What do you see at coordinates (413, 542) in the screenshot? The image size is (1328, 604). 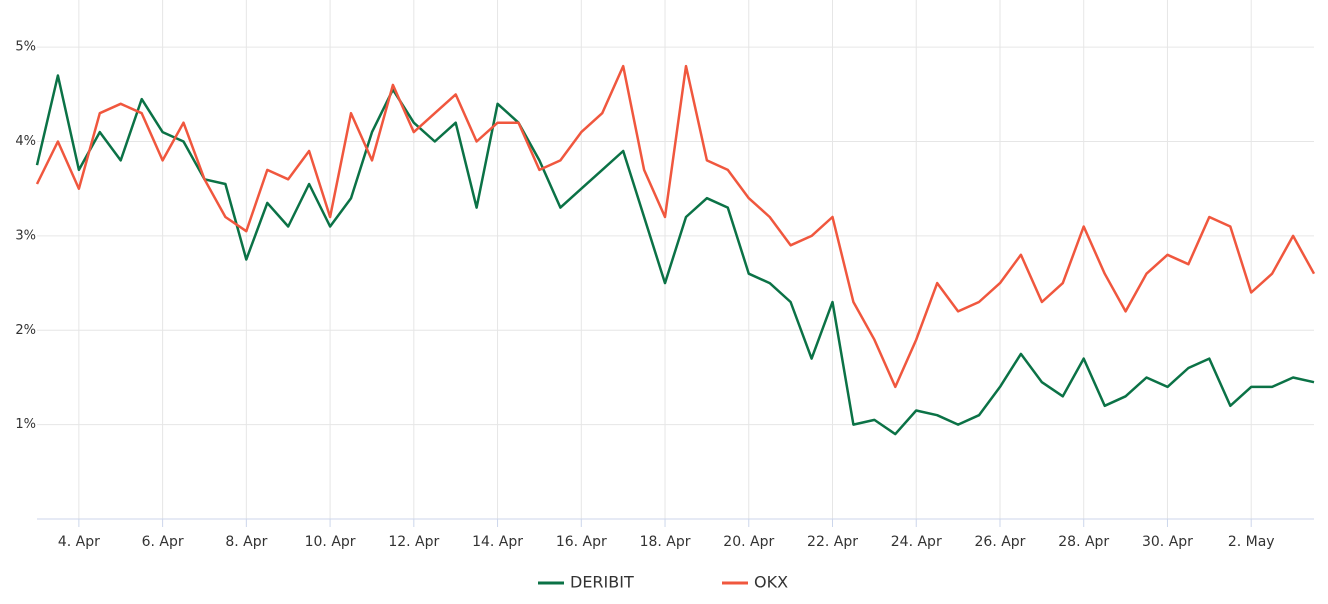 I see `x-tick-label: 12. Apr` at bounding box center [413, 542].